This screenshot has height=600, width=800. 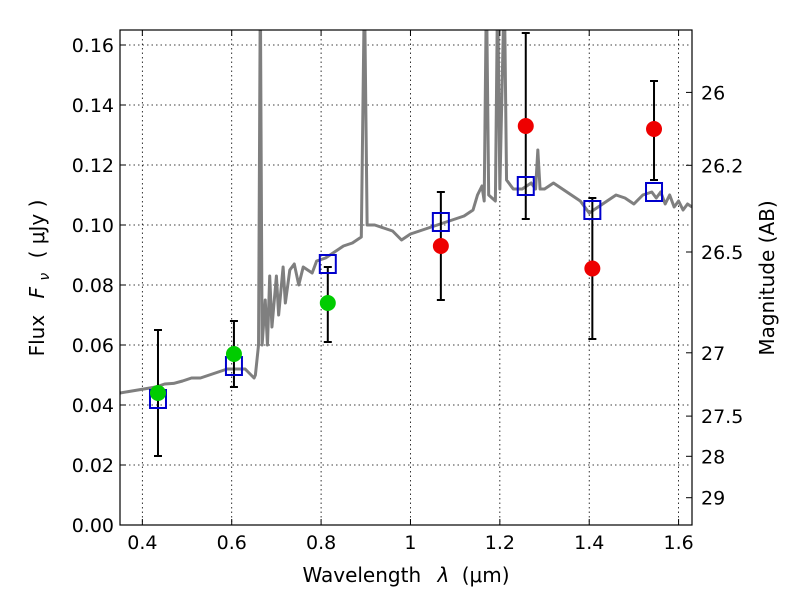 What do you see at coordinates (678, 543) in the screenshot?
I see `x-tick-label: 1.6` at bounding box center [678, 543].